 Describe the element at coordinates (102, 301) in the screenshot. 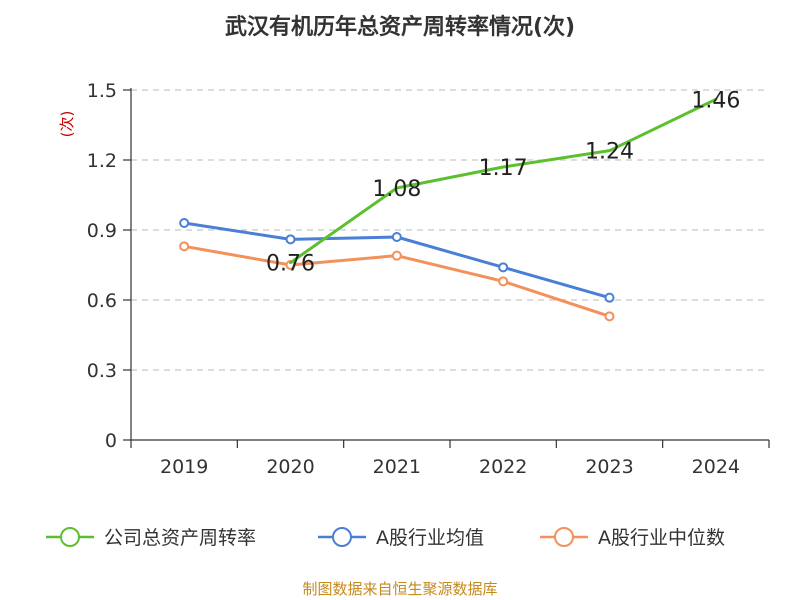

I see `y-tick-label: 0.6` at that location.